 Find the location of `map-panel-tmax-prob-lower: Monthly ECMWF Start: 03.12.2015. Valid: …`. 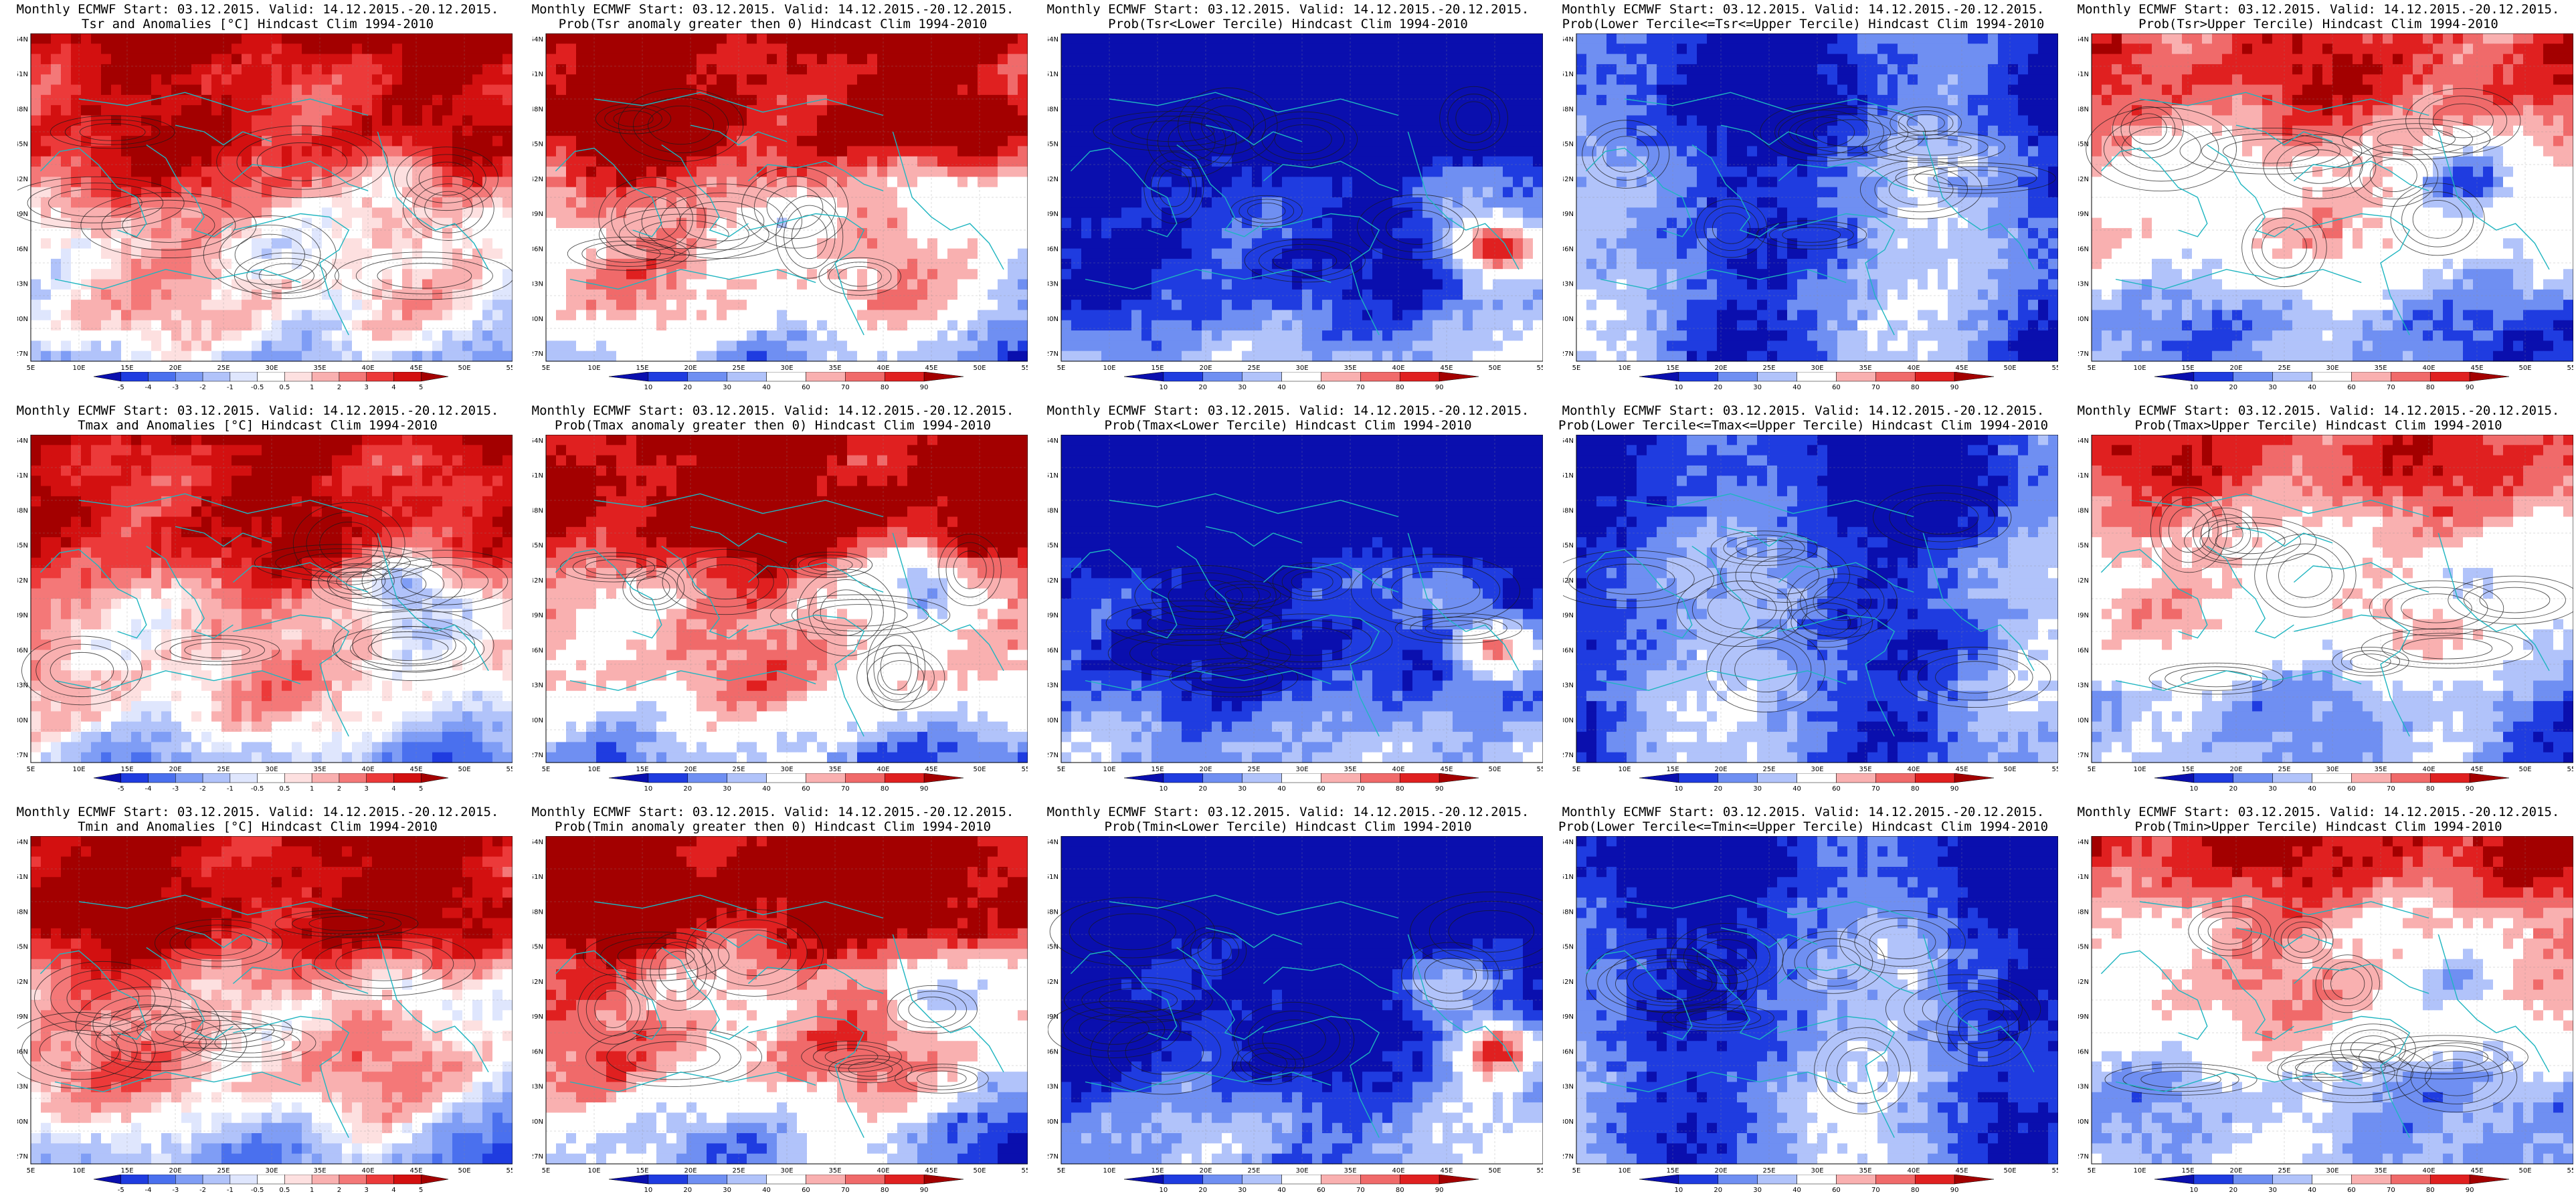

map-panel-tmax-prob-lower: Monthly ECMWF Start: 03.12.2015. Valid: … is located at coordinates (1288, 602).